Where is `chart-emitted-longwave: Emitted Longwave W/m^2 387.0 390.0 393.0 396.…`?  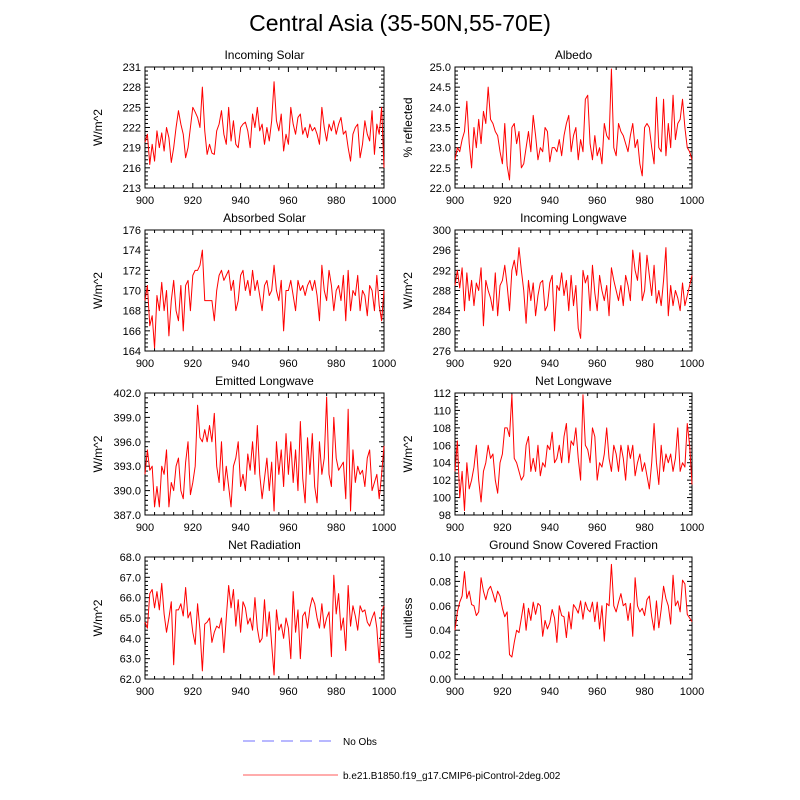
chart-emitted-longwave: Emitted Longwave W/m^2 387.0 390.0 393.0 396.… is located at coordinates (243, 454).